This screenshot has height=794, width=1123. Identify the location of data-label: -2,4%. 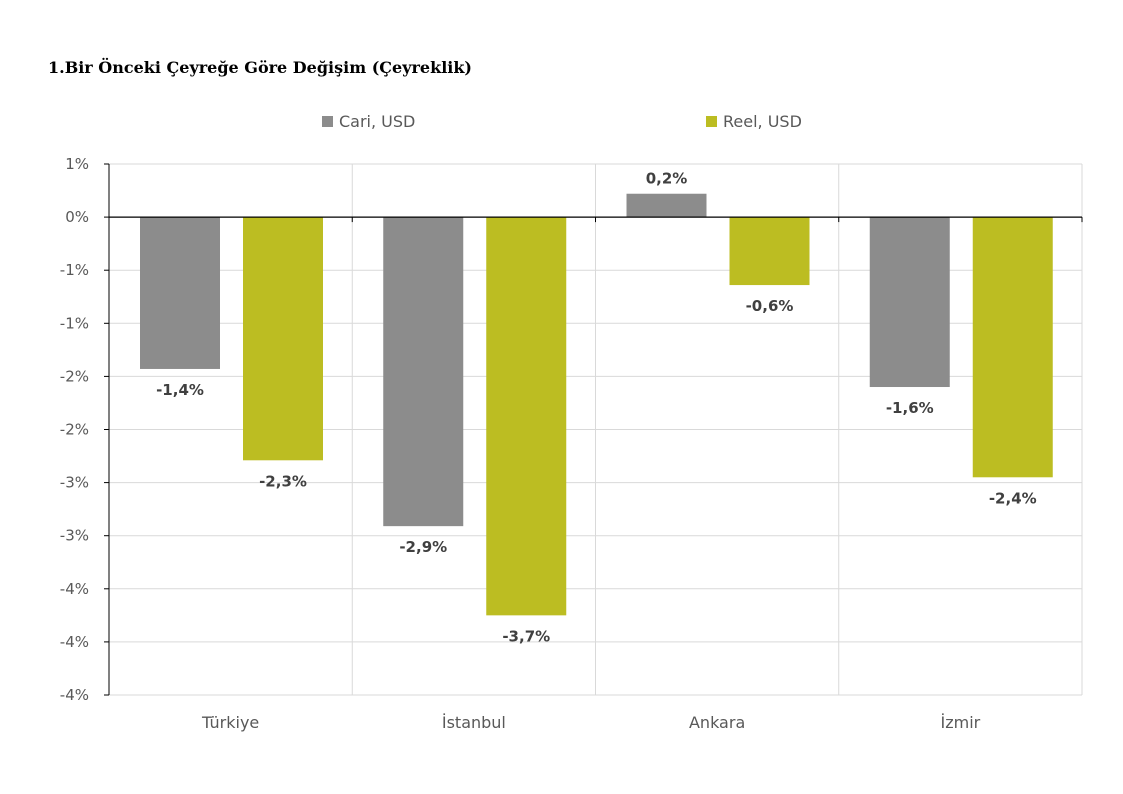
(1013, 498).